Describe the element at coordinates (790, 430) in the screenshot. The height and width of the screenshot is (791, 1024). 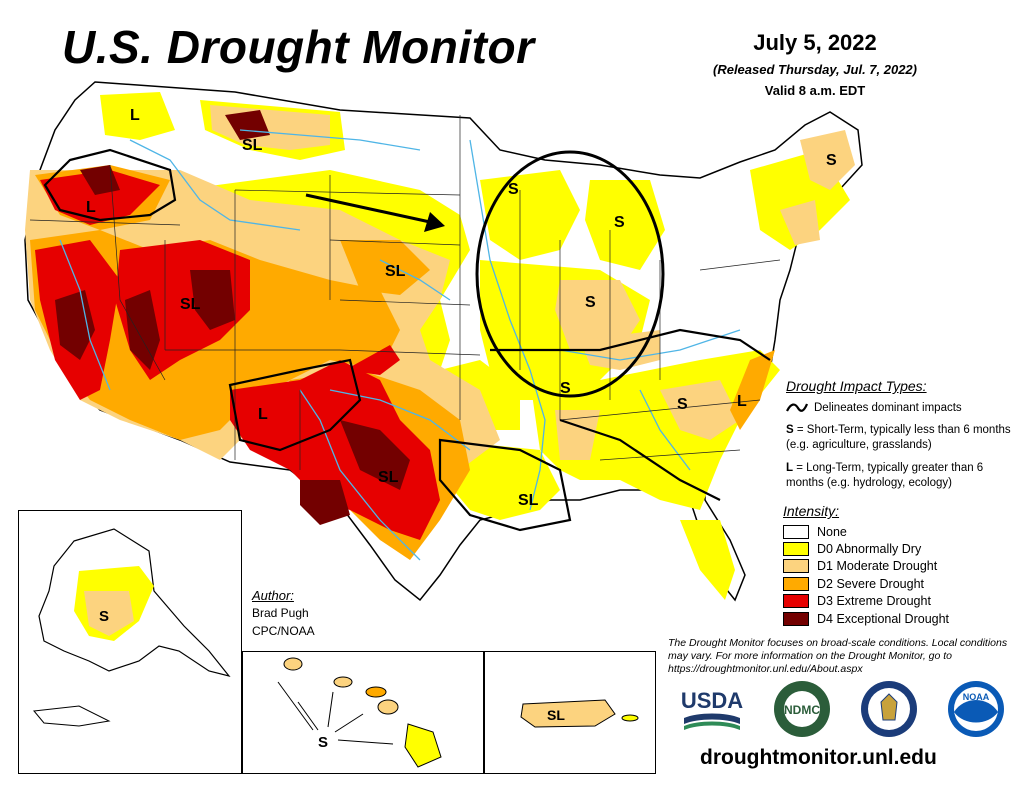
I see `short-term-letter: S` at that location.